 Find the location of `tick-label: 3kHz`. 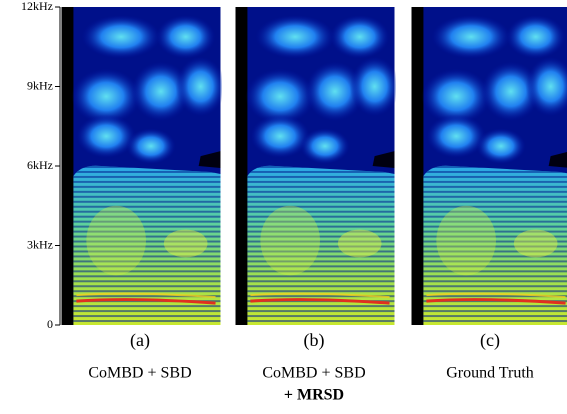

tick-label: 3kHz is located at coordinates (40, 244).